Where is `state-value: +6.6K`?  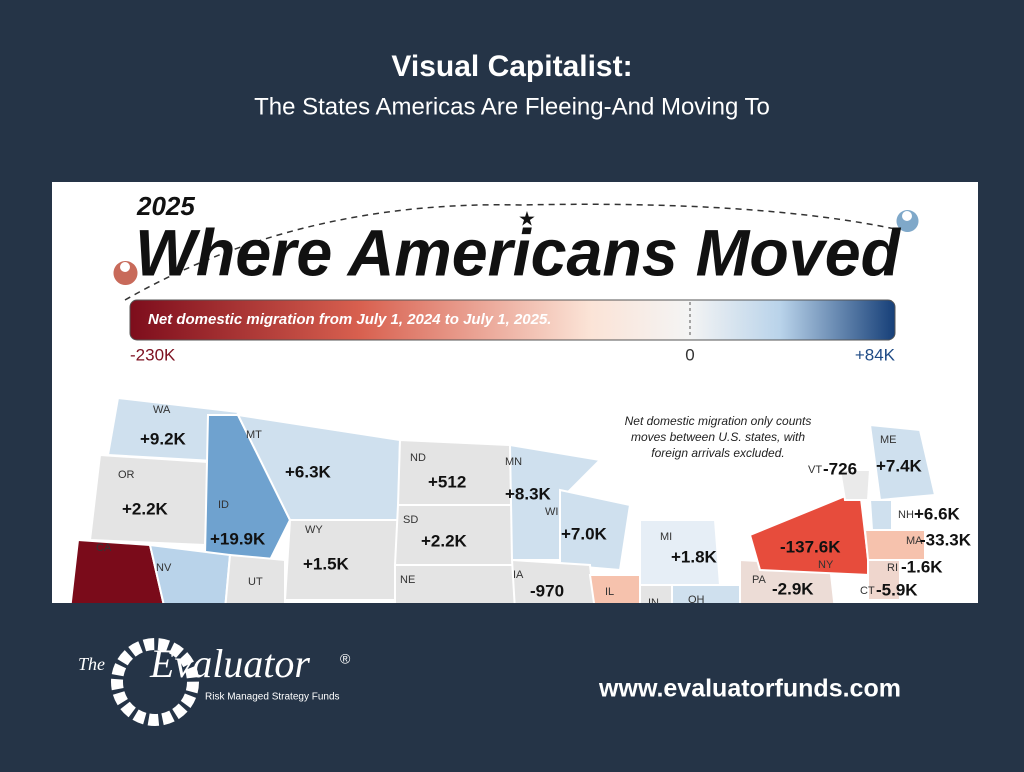 state-value: +6.6K is located at coordinates (937, 513).